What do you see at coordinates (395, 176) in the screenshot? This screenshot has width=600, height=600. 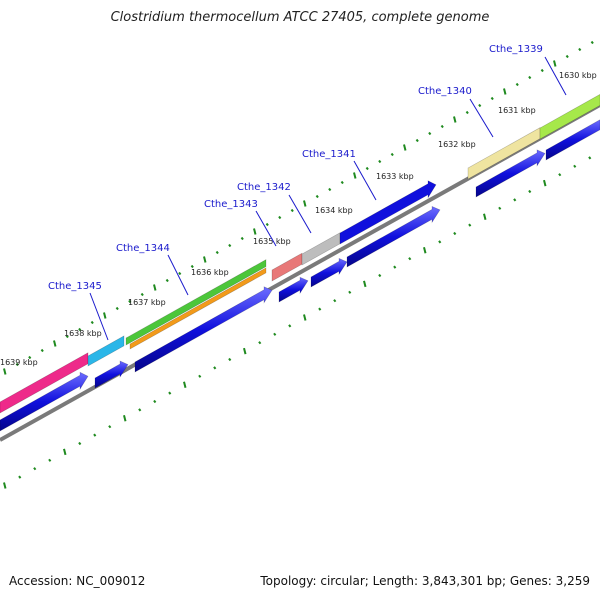 I see `kbp-label: 1633 kbp` at bounding box center [395, 176].